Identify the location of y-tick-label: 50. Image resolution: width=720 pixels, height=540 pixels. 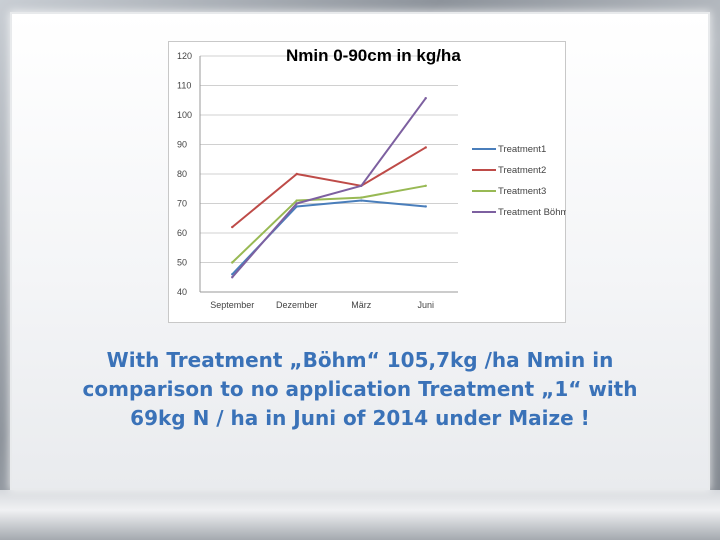
(182, 263).